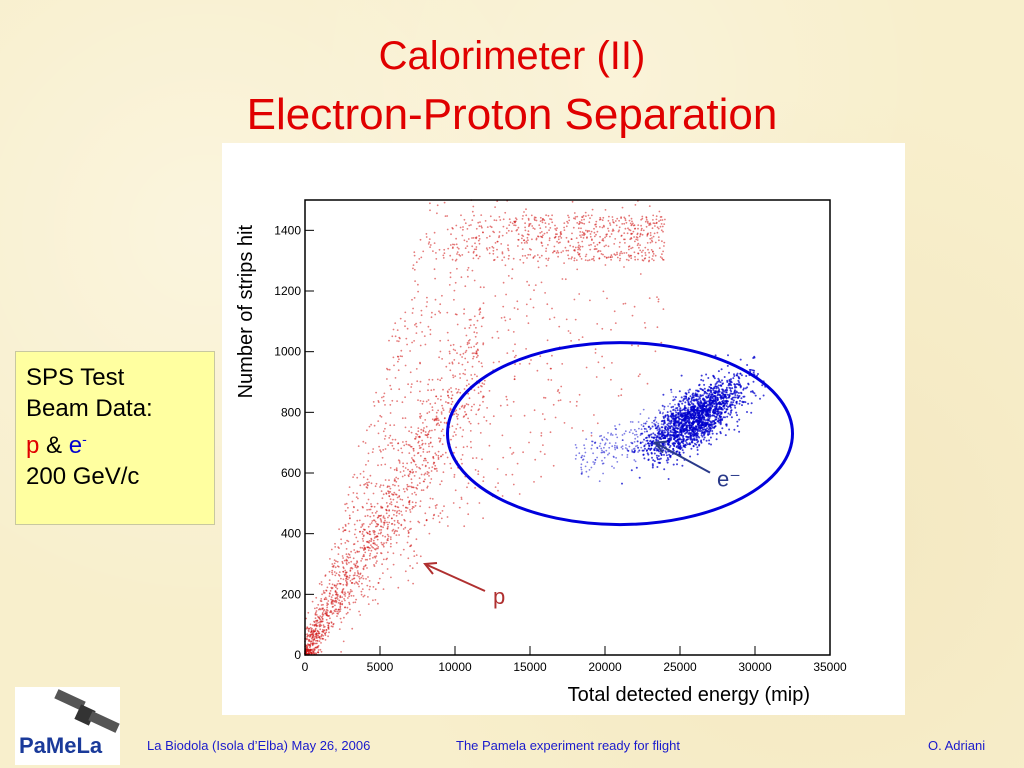 The width and height of the screenshot is (1024, 768). I want to click on e-arrow-head, so click(660, 447).